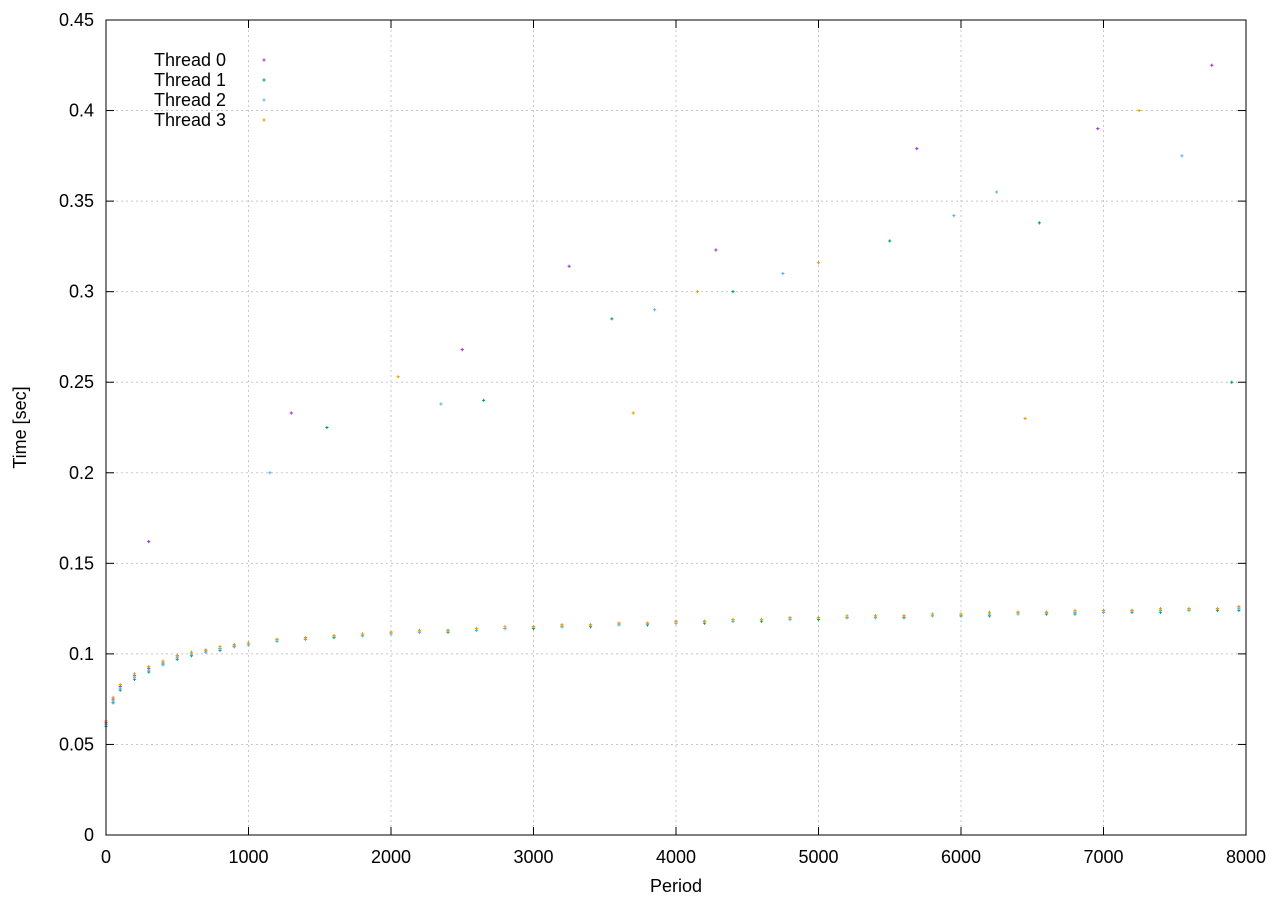  What do you see at coordinates (190, 80) in the screenshot?
I see `legend-label: Thread 1` at bounding box center [190, 80].